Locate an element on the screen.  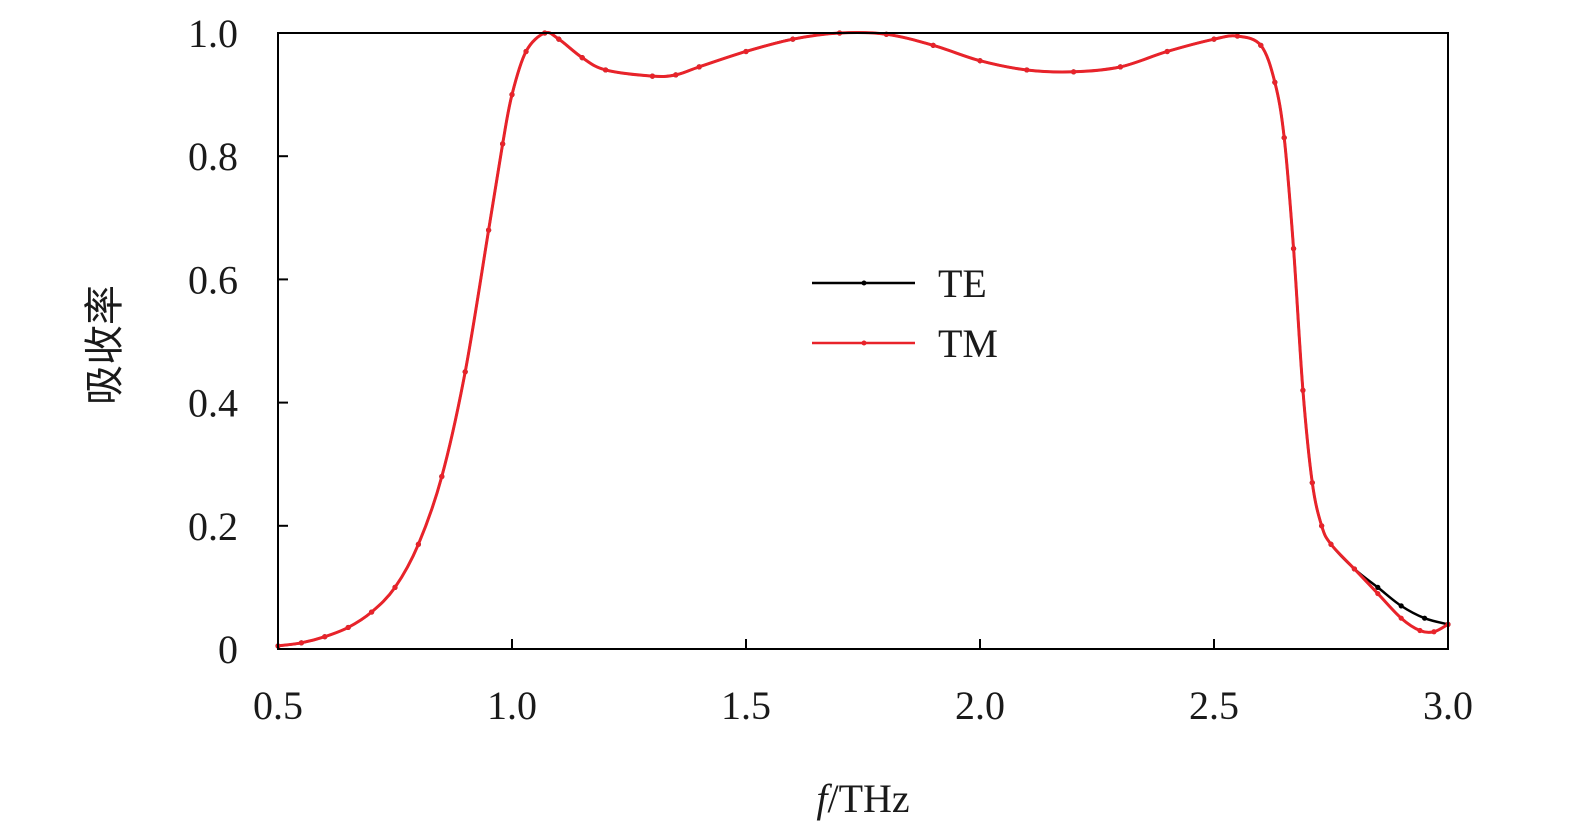
x-axis-label-unit: /THz is located at coordinates (868, 798).